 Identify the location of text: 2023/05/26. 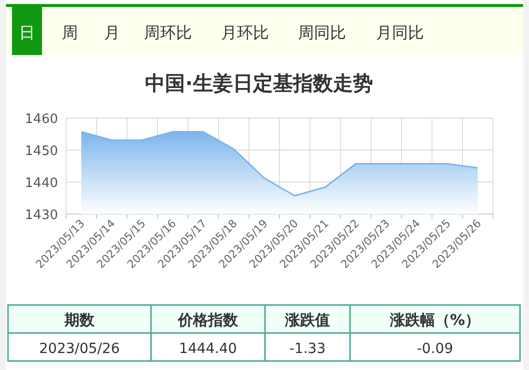
(79, 349).